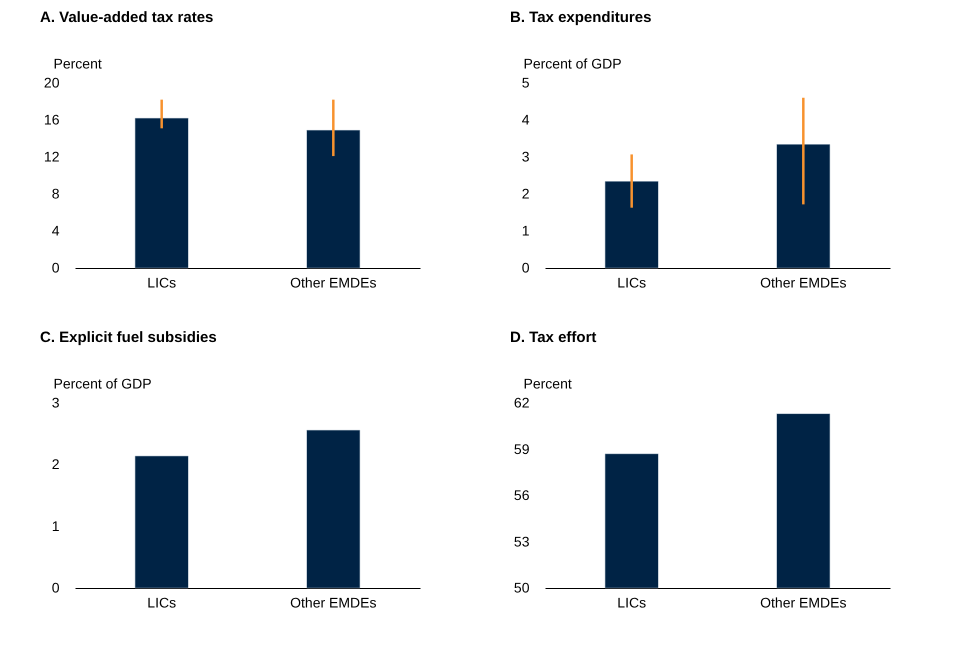 The width and height of the screenshot is (971, 660). What do you see at coordinates (128, 337) in the screenshot?
I see `chart-title: C. Explicit fuel subsidies` at bounding box center [128, 337].